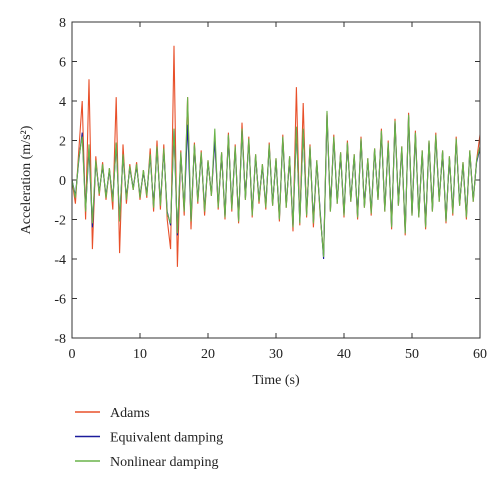  Describe the element at coordinates (62, 23) in the screenshot. I see `y-tick-label: 8` at that location.